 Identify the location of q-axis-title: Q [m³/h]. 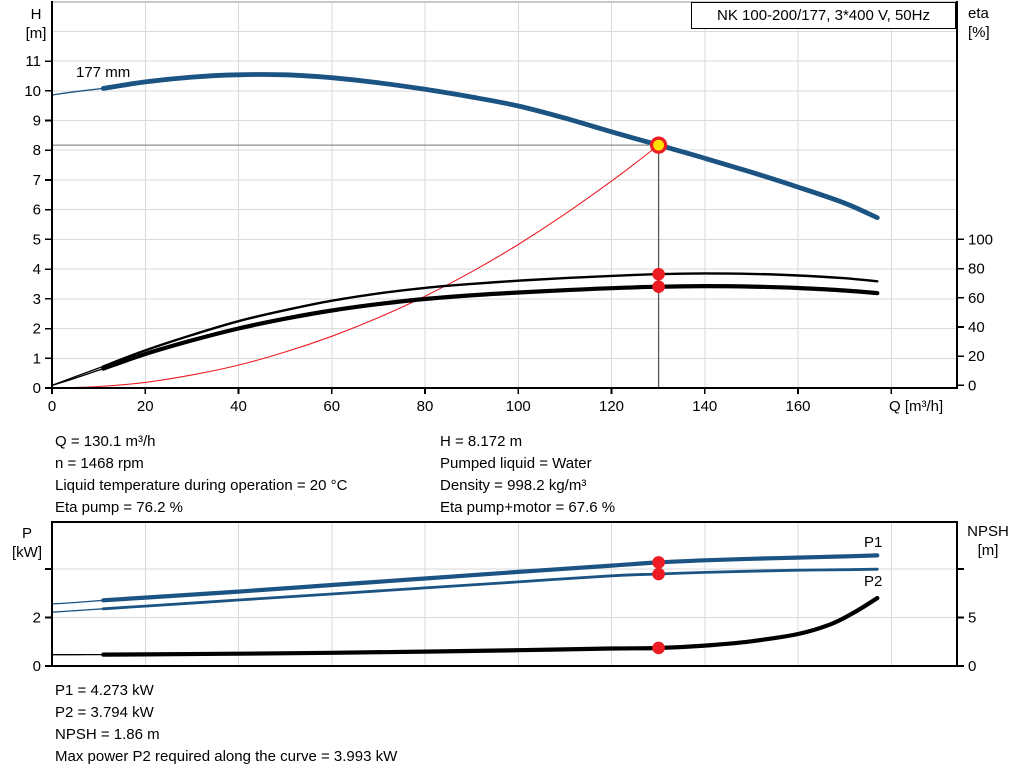
(916, 406).